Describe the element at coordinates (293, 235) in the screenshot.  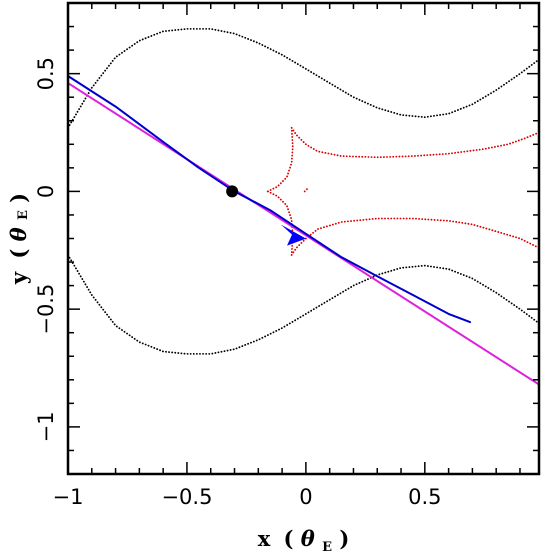
I see `direction-arrow-marker` at that location.